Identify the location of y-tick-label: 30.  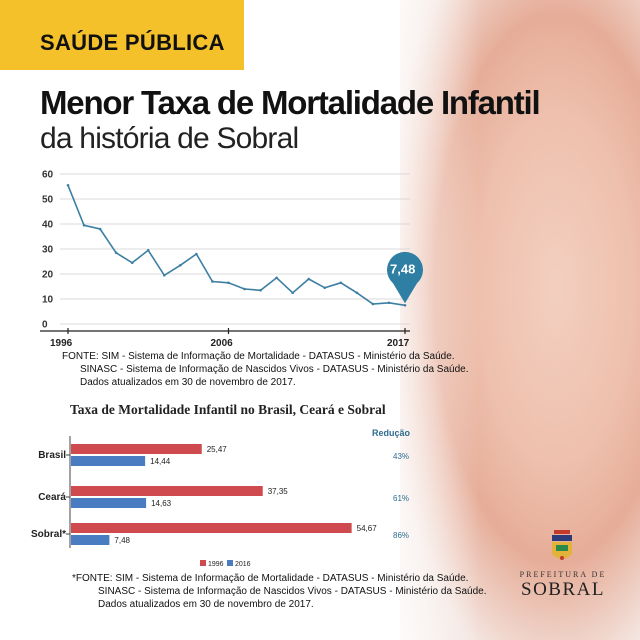
(48, 250).